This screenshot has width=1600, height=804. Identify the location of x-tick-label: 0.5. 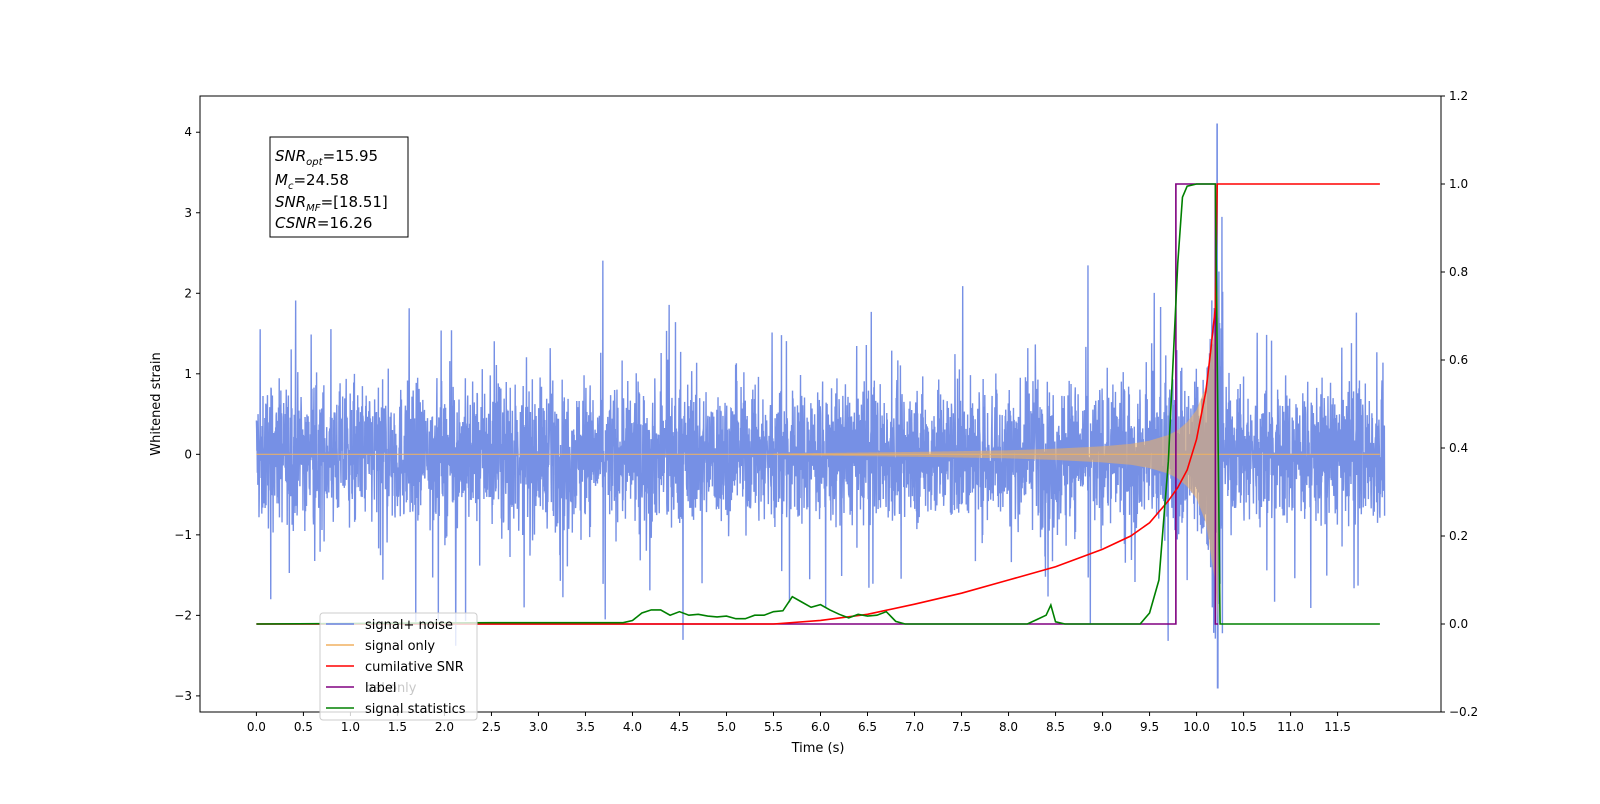
(303, 727).